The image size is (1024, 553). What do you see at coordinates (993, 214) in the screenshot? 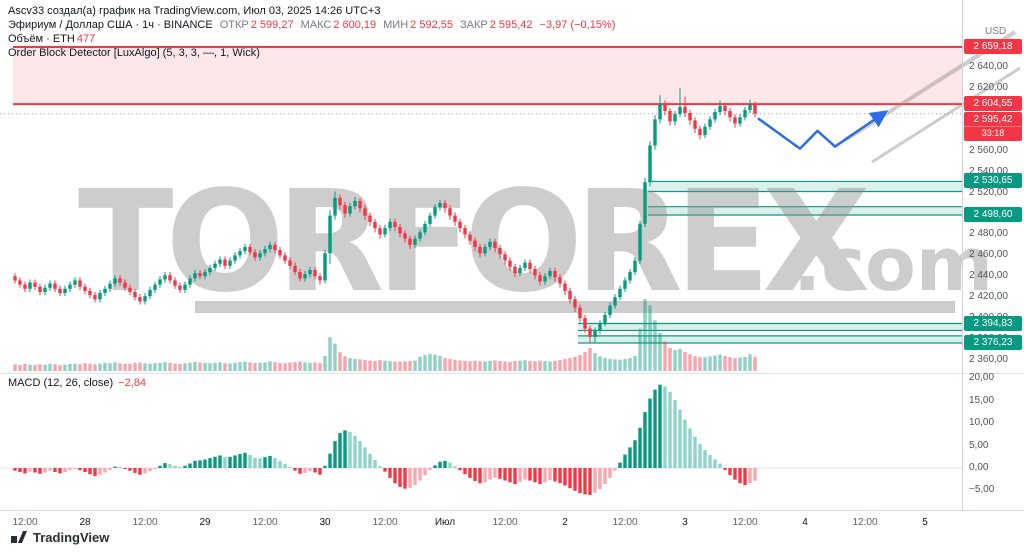
I see `price-level-badge: 2 498,60` at bounding box center [993, 214].